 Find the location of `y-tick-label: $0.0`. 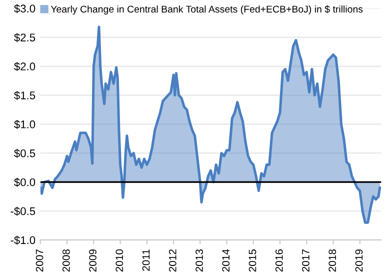

y-tick-label: $0.0 is located at coordinates (25, 182).